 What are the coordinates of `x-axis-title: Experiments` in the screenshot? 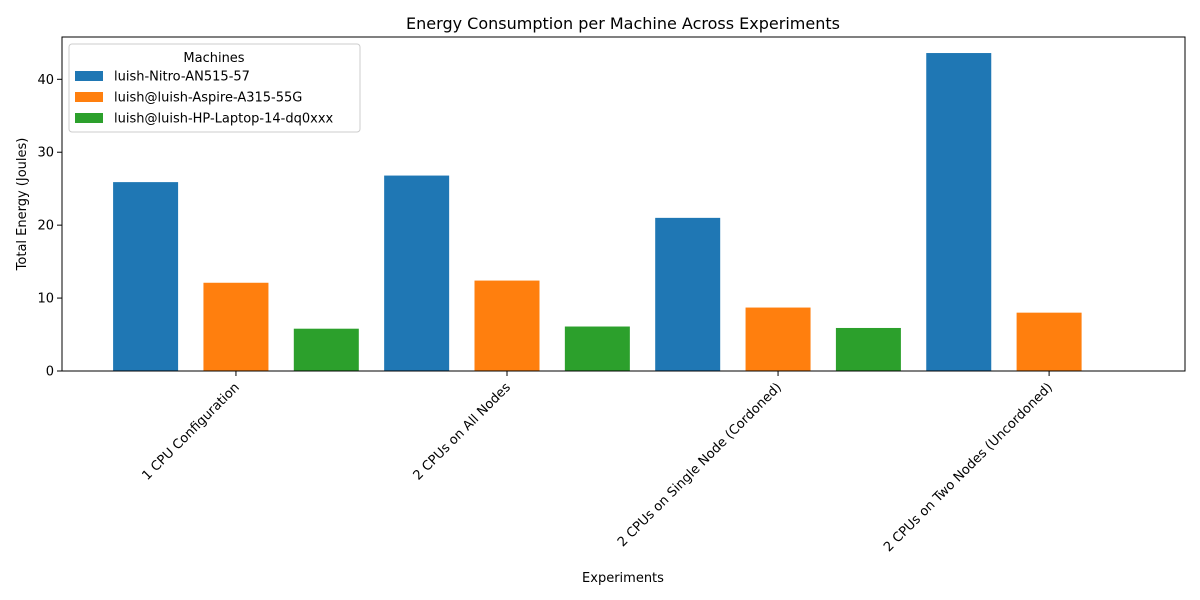 It's located at (623, 578).